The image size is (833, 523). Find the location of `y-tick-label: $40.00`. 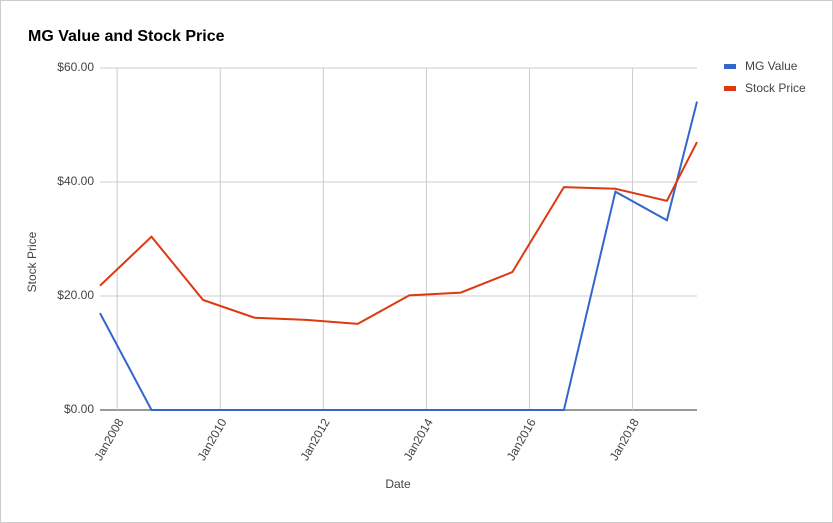

y-tick-label: $40.00 is located at coordinates (75, 181).